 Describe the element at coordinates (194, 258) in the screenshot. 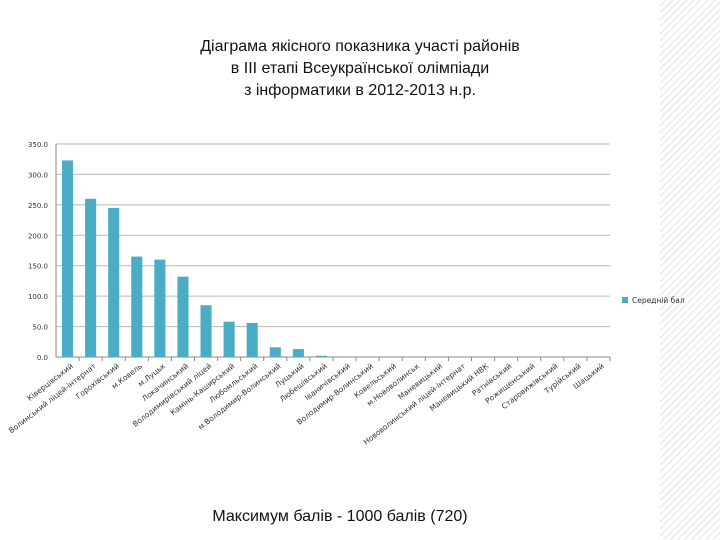

I see `bars` at that location.